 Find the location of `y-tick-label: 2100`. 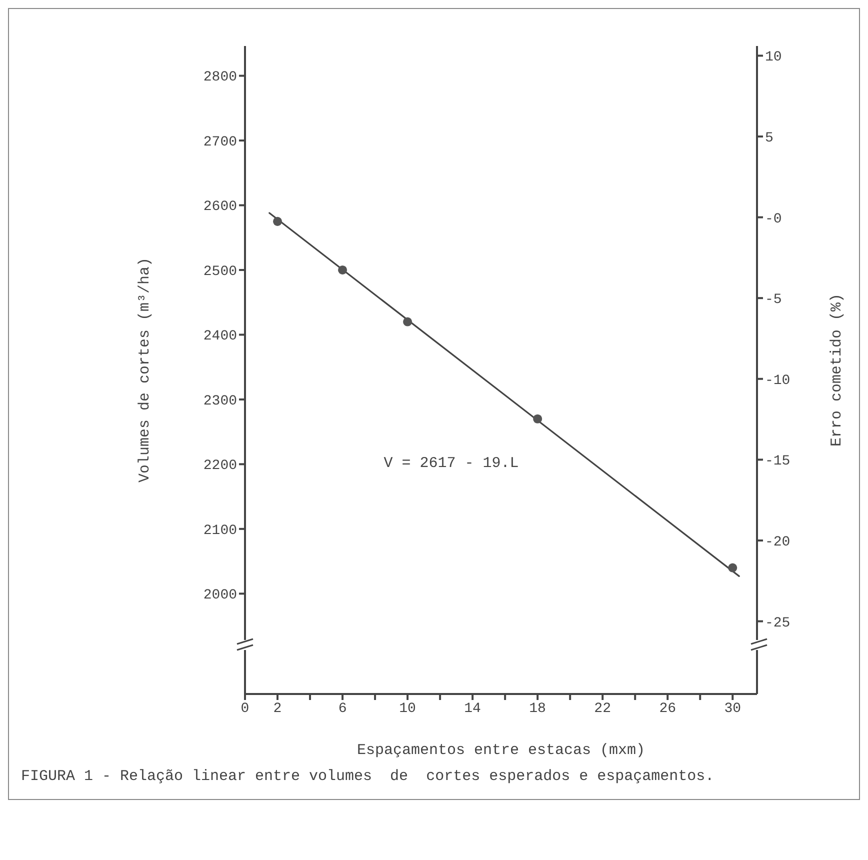

y-tick-label: 2100 is located at coordinates (220, 530).